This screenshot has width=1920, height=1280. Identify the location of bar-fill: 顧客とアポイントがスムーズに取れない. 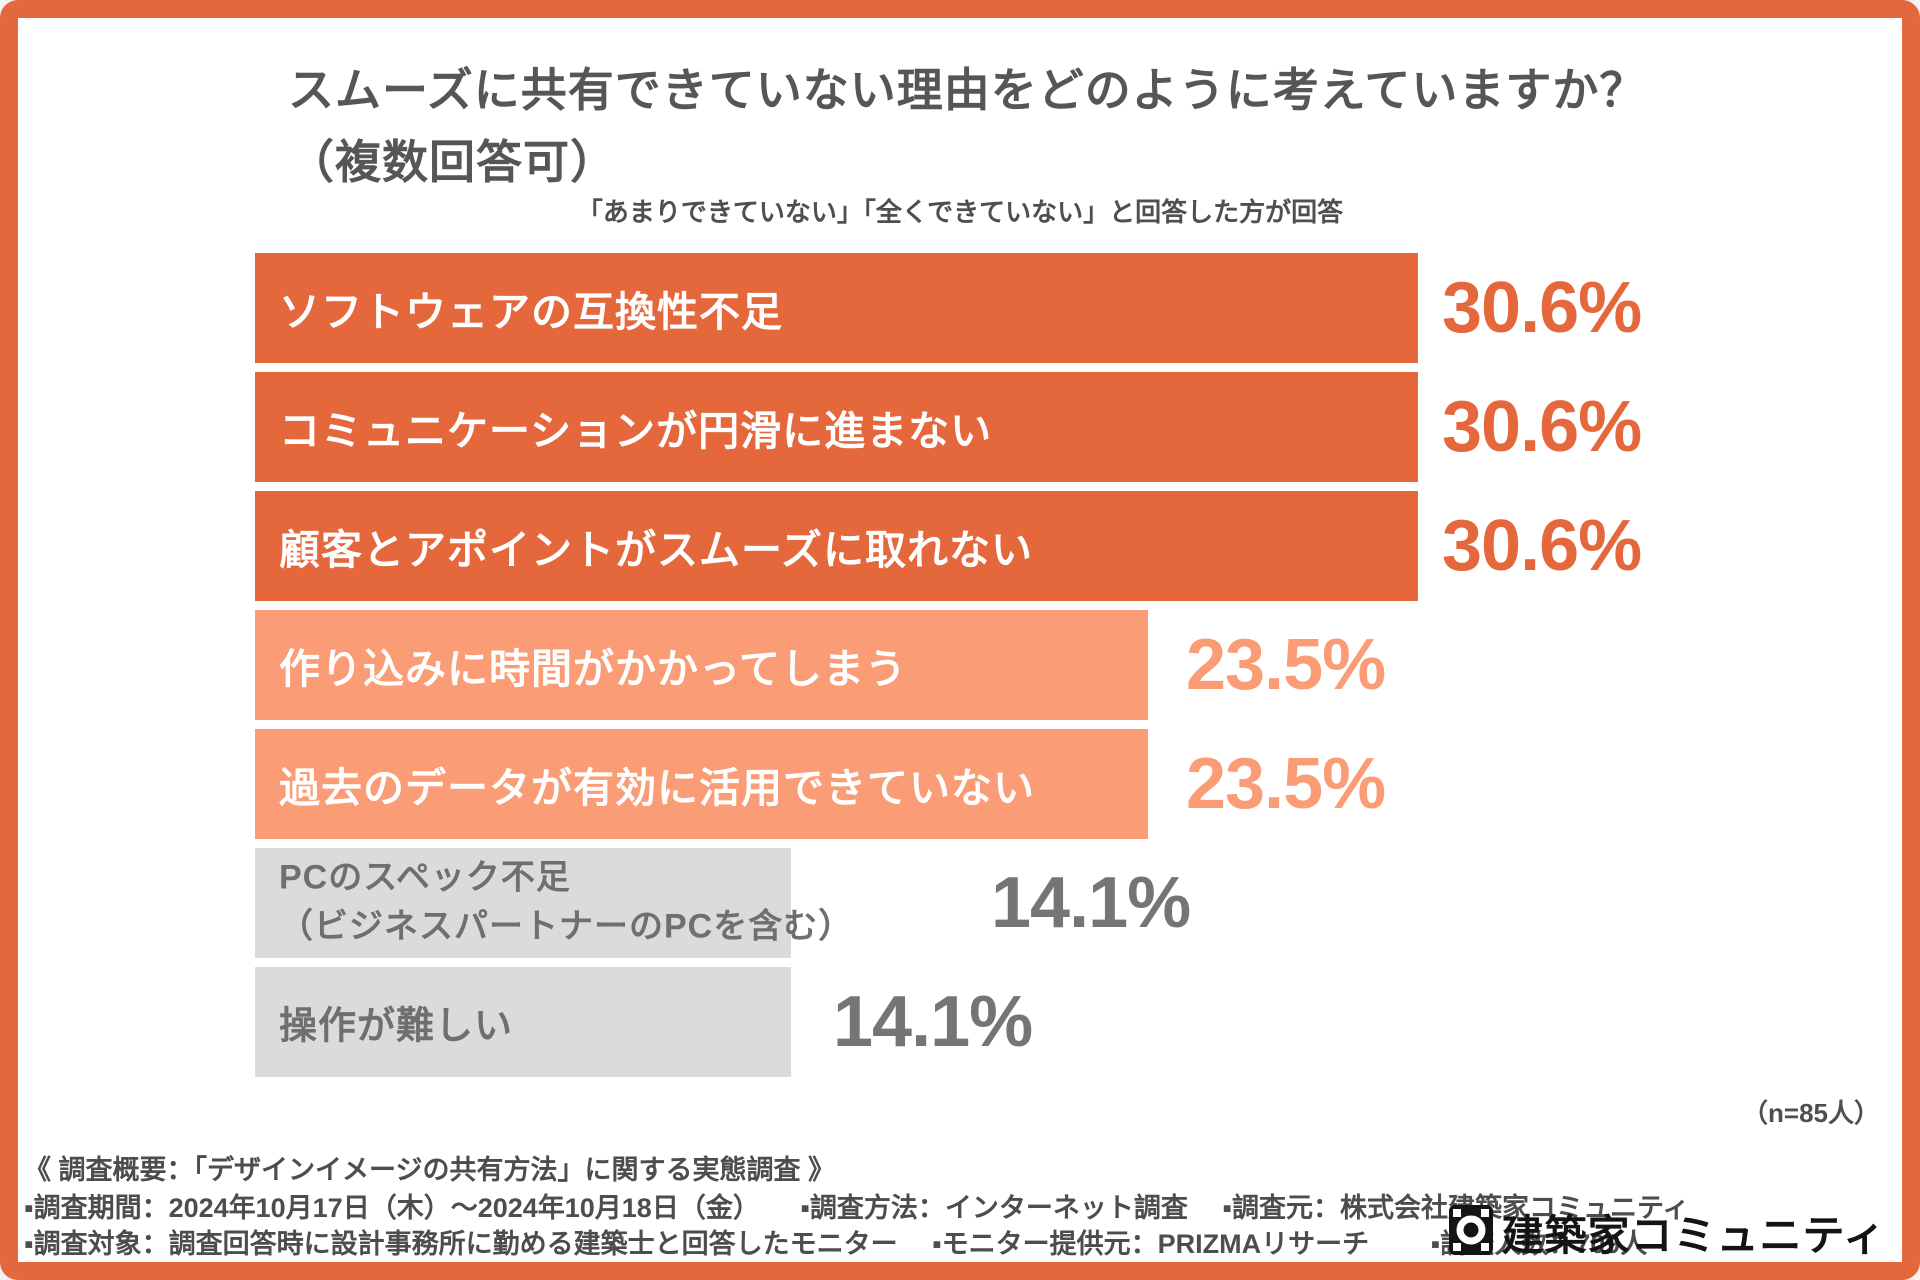
(836, 546).